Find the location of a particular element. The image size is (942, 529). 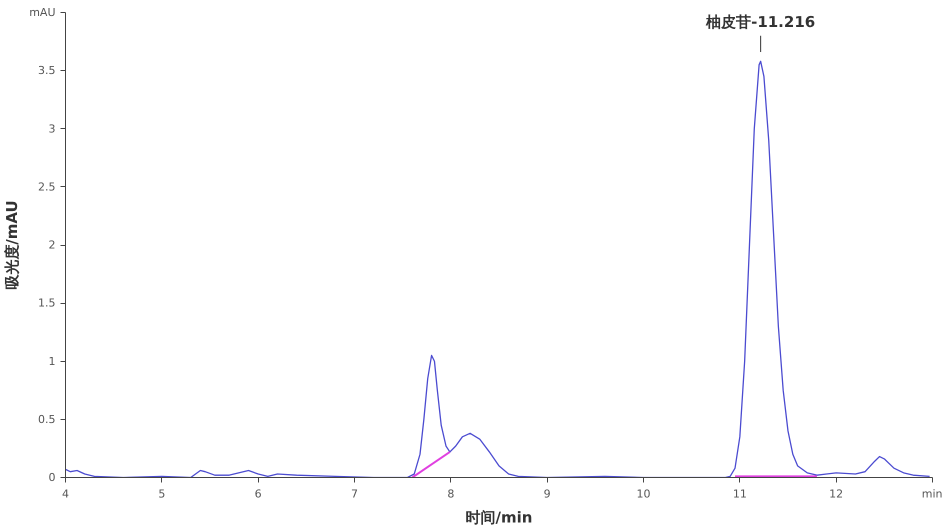

y-tick-label: mAU is located at coordinates (42, 12).